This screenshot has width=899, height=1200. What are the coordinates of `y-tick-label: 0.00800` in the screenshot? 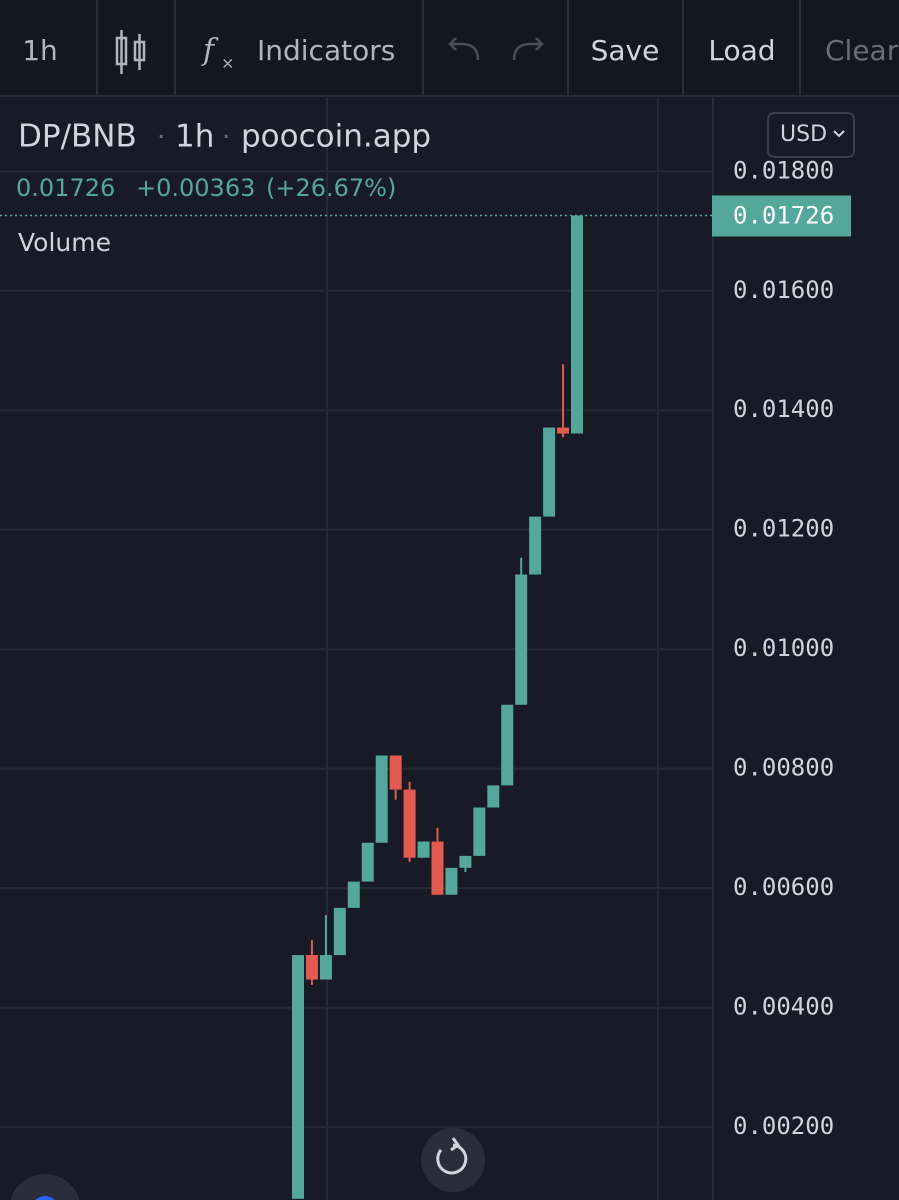 It's located at (783, 768).